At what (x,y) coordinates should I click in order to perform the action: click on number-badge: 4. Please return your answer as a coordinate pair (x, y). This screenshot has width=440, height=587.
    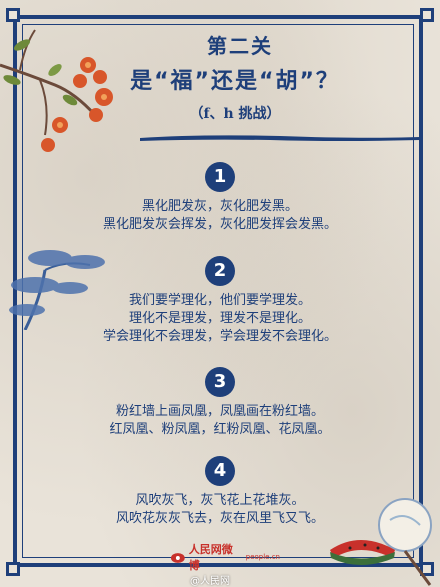
    Looking at the image, I should click on (220, 471).